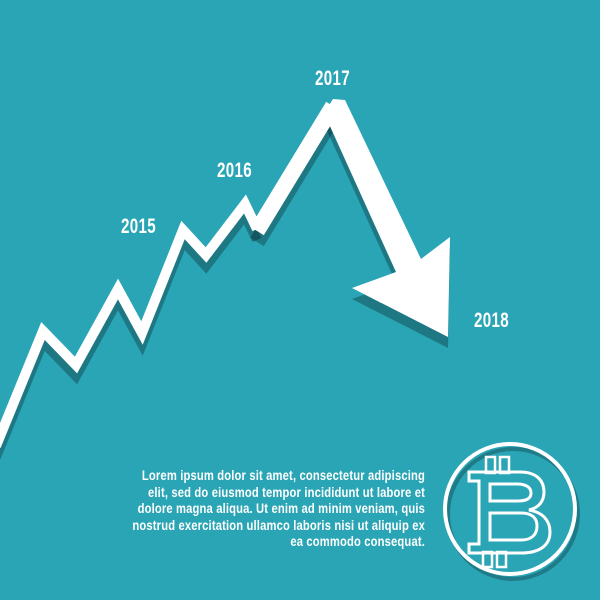  Describe the element at coordinates (139, 226) in the screenshot. I see `year-label-2015: 2015` at that location.